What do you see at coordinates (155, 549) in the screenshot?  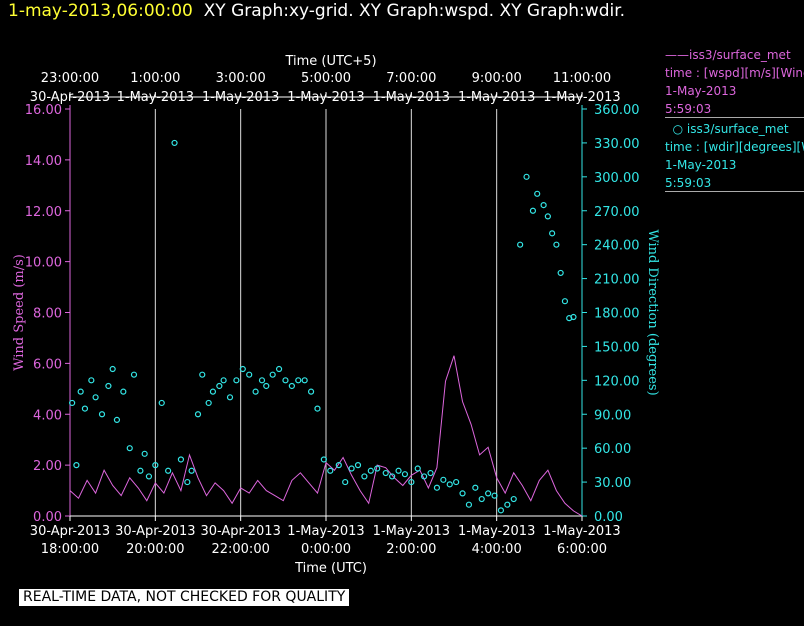 I see `bottom-tick-time: 20:00:00` at bounding box center [155, 549].